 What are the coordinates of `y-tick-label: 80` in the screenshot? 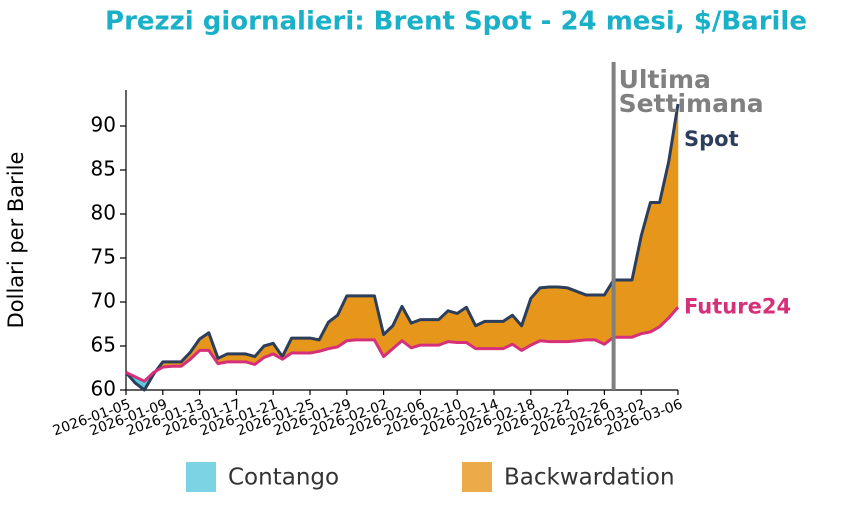 It's located at (103, 213).